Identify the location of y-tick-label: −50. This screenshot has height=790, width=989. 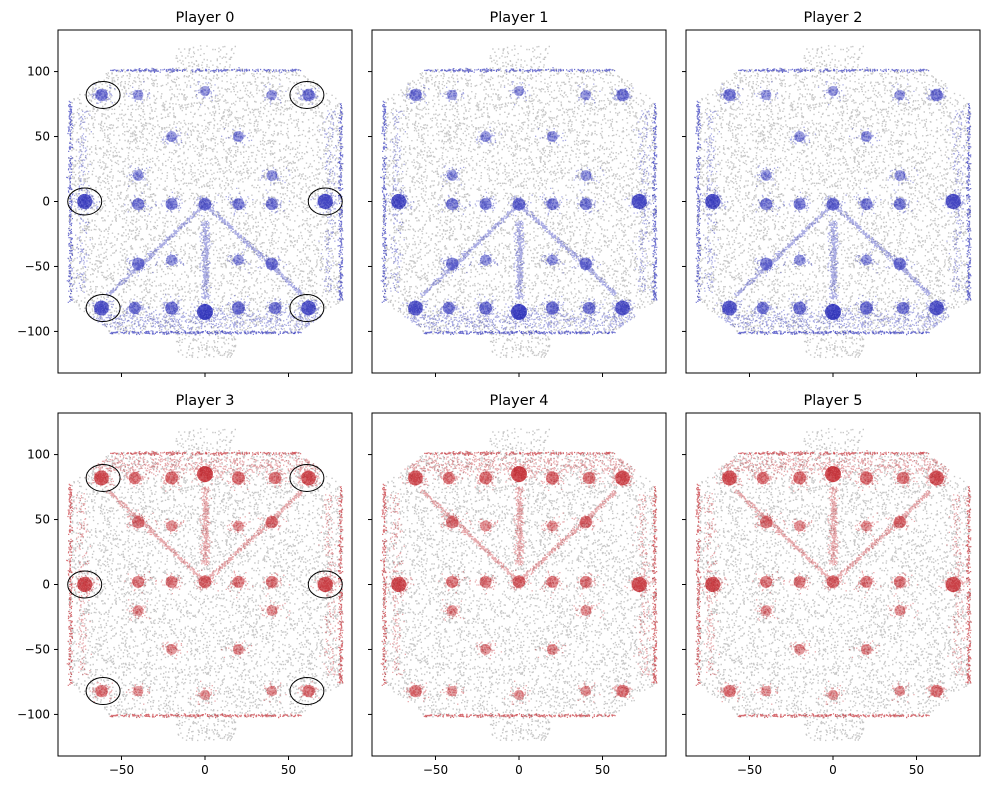
(37, 649).